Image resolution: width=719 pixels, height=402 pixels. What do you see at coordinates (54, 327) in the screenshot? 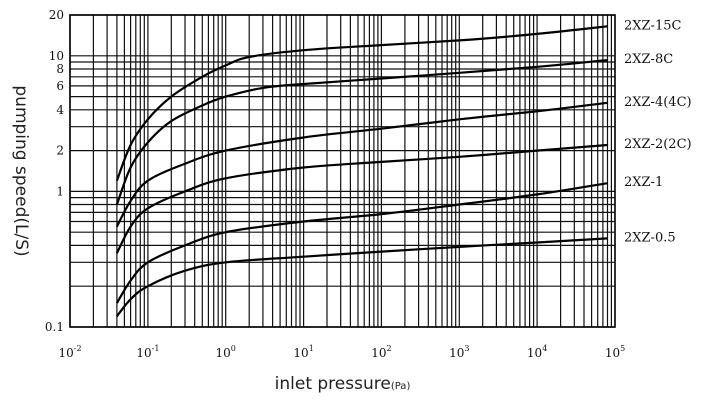
I see `y-tick-label: 0.1` at bounding box center [54, 327].